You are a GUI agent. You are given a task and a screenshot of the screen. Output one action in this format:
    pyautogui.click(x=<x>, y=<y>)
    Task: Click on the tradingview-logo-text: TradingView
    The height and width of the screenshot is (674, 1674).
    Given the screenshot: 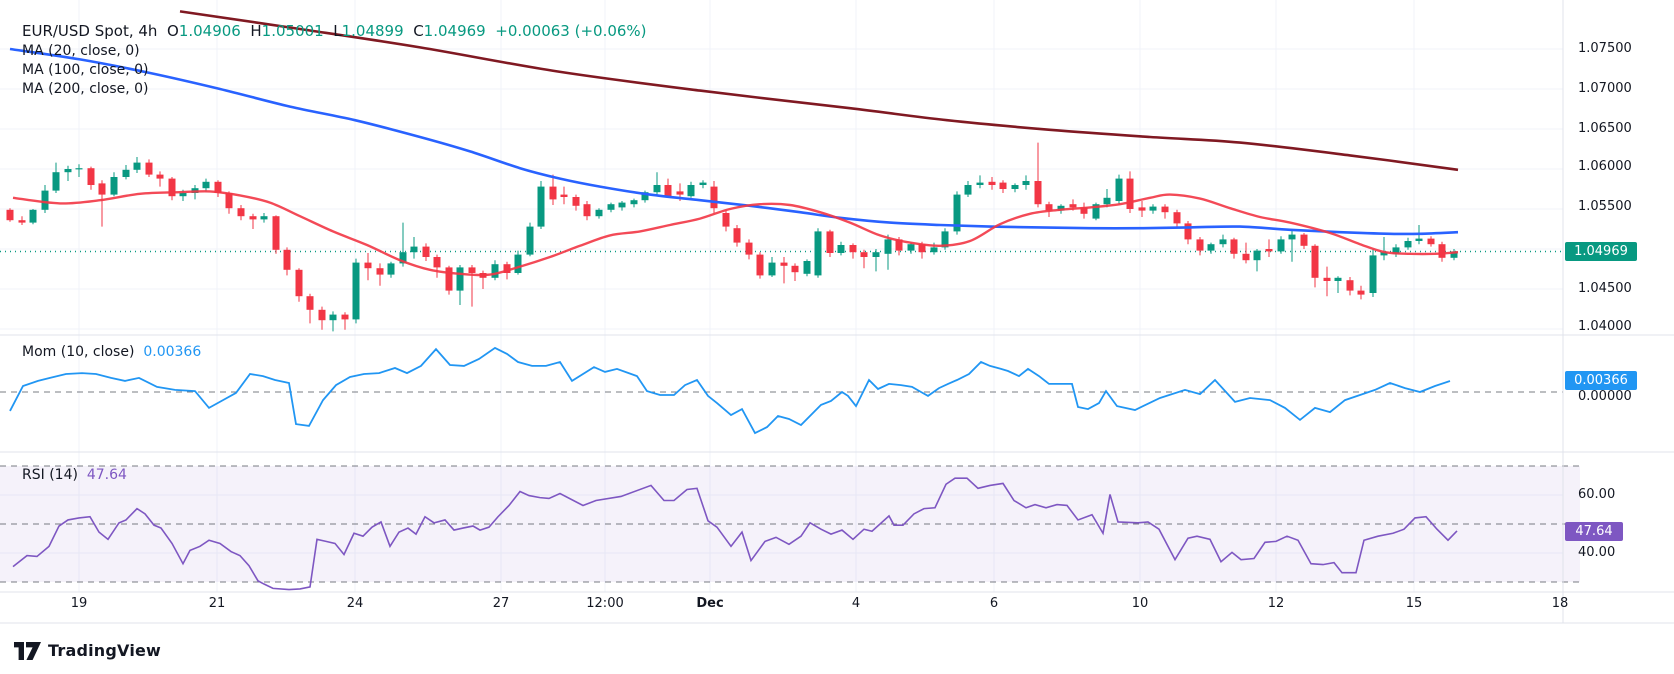 What is the action you would take?
    pyautogui.click(x=105, y=650)
    